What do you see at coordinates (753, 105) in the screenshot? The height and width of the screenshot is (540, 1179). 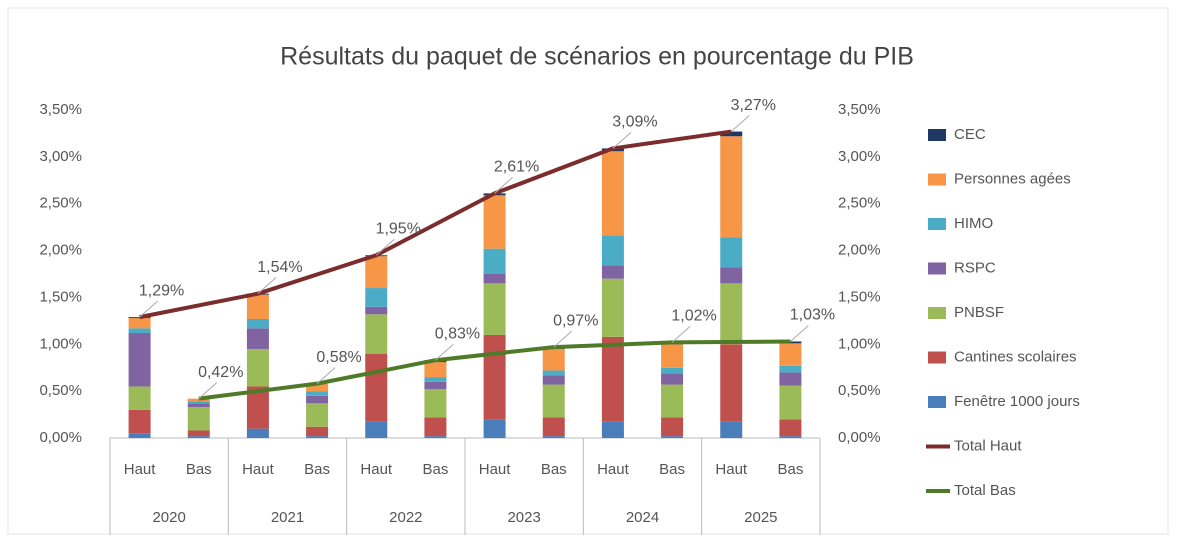 I see `data-label: 3,27%` at bounding box center [753, 105].